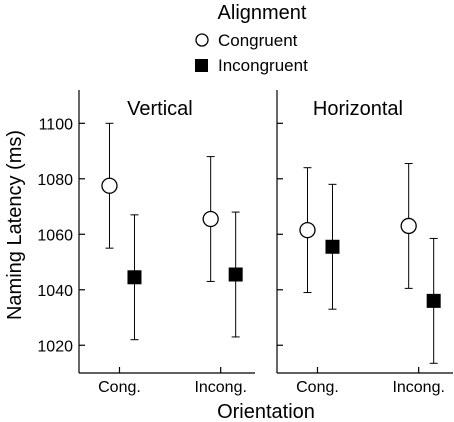  What do you see at coordinates (202, 40) in the screenshot?
I see `legend-congruent-marker` at bounding box center [202, 40].